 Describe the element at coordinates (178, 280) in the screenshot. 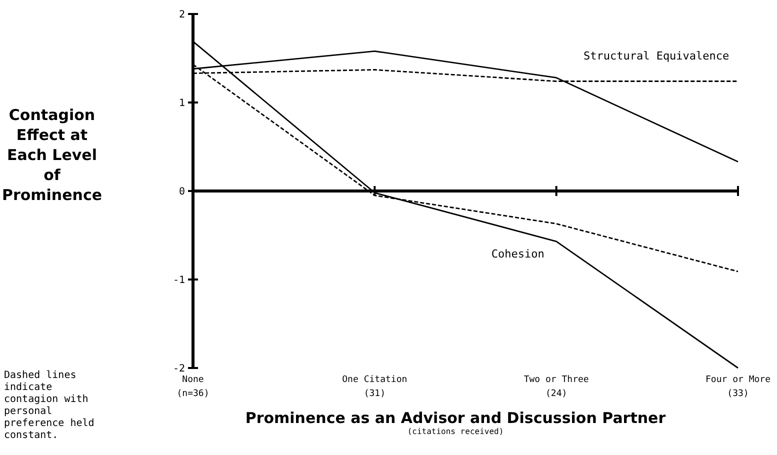

I see `y-tick-label: -1` at that location.